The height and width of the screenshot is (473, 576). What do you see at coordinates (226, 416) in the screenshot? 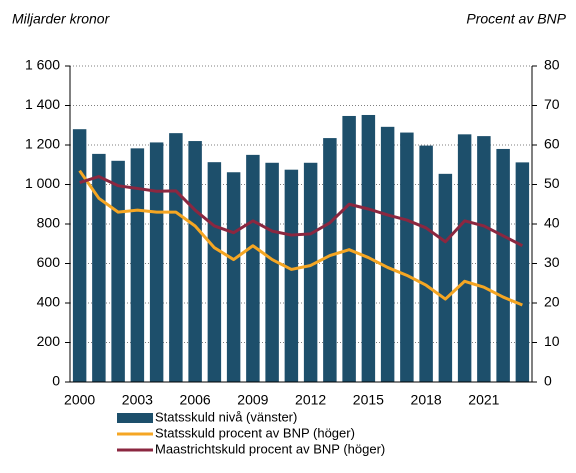
I see `legend-label: Statsskuld nivå (vänster)` at bounding box center [226, 416].